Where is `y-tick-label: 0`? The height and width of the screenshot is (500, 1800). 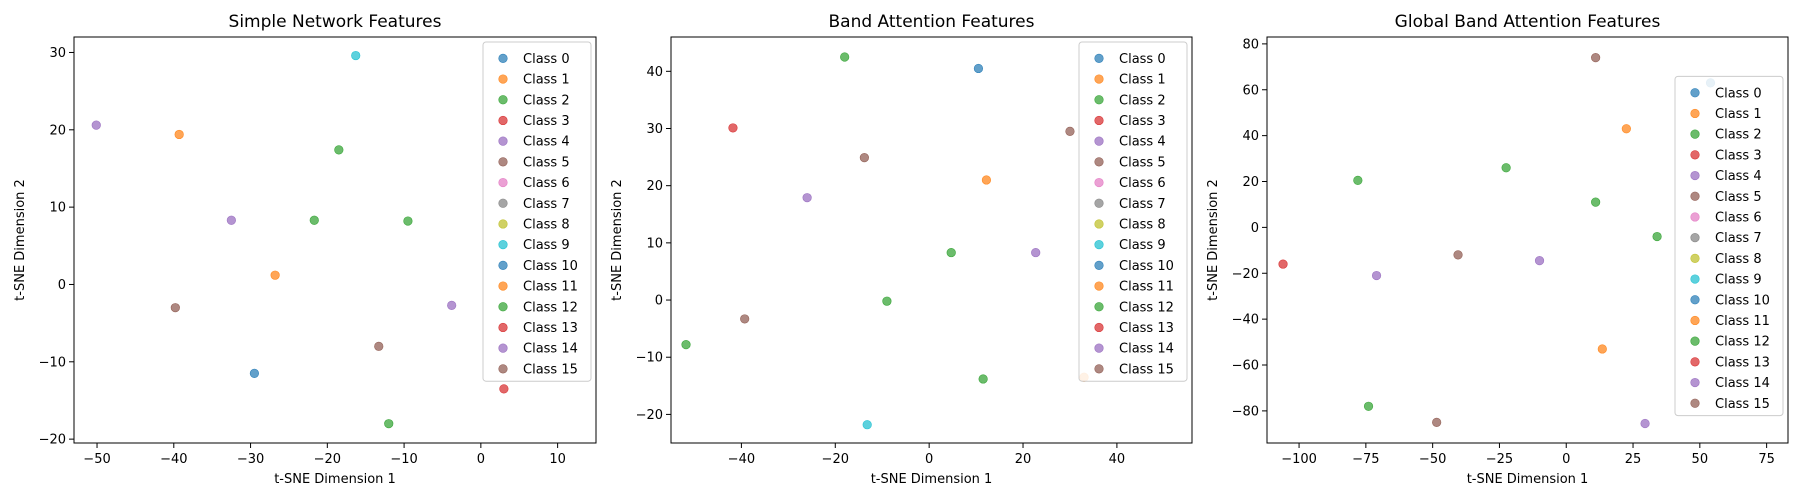 y-tick-label: 0 is located at coordinates (659, 301).